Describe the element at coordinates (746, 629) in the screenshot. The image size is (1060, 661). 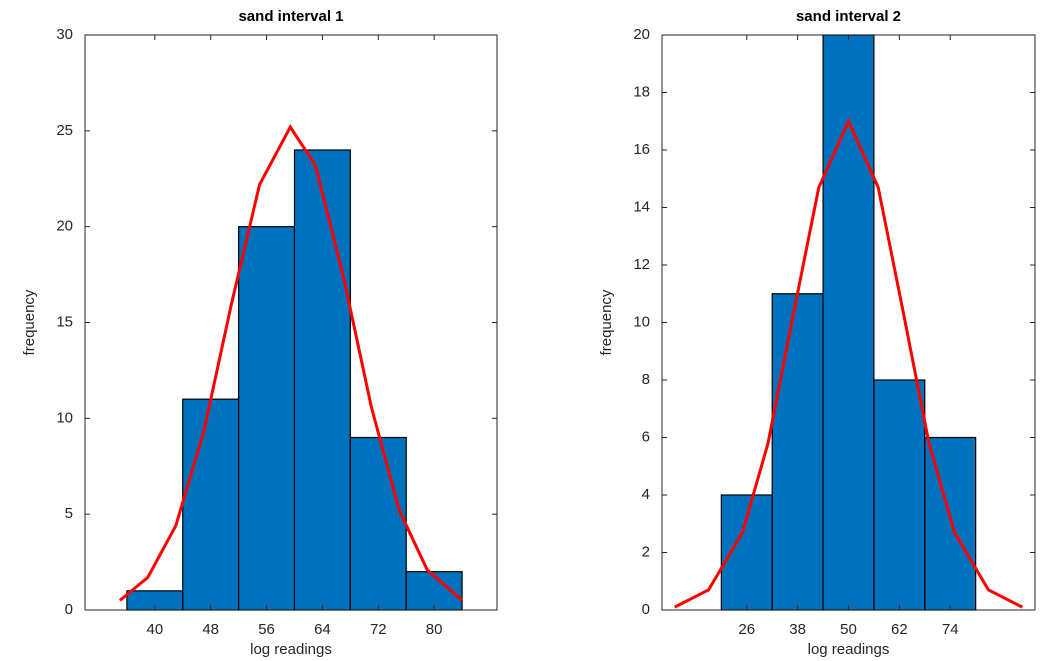
I see `x-tick-label: 26` at that location.